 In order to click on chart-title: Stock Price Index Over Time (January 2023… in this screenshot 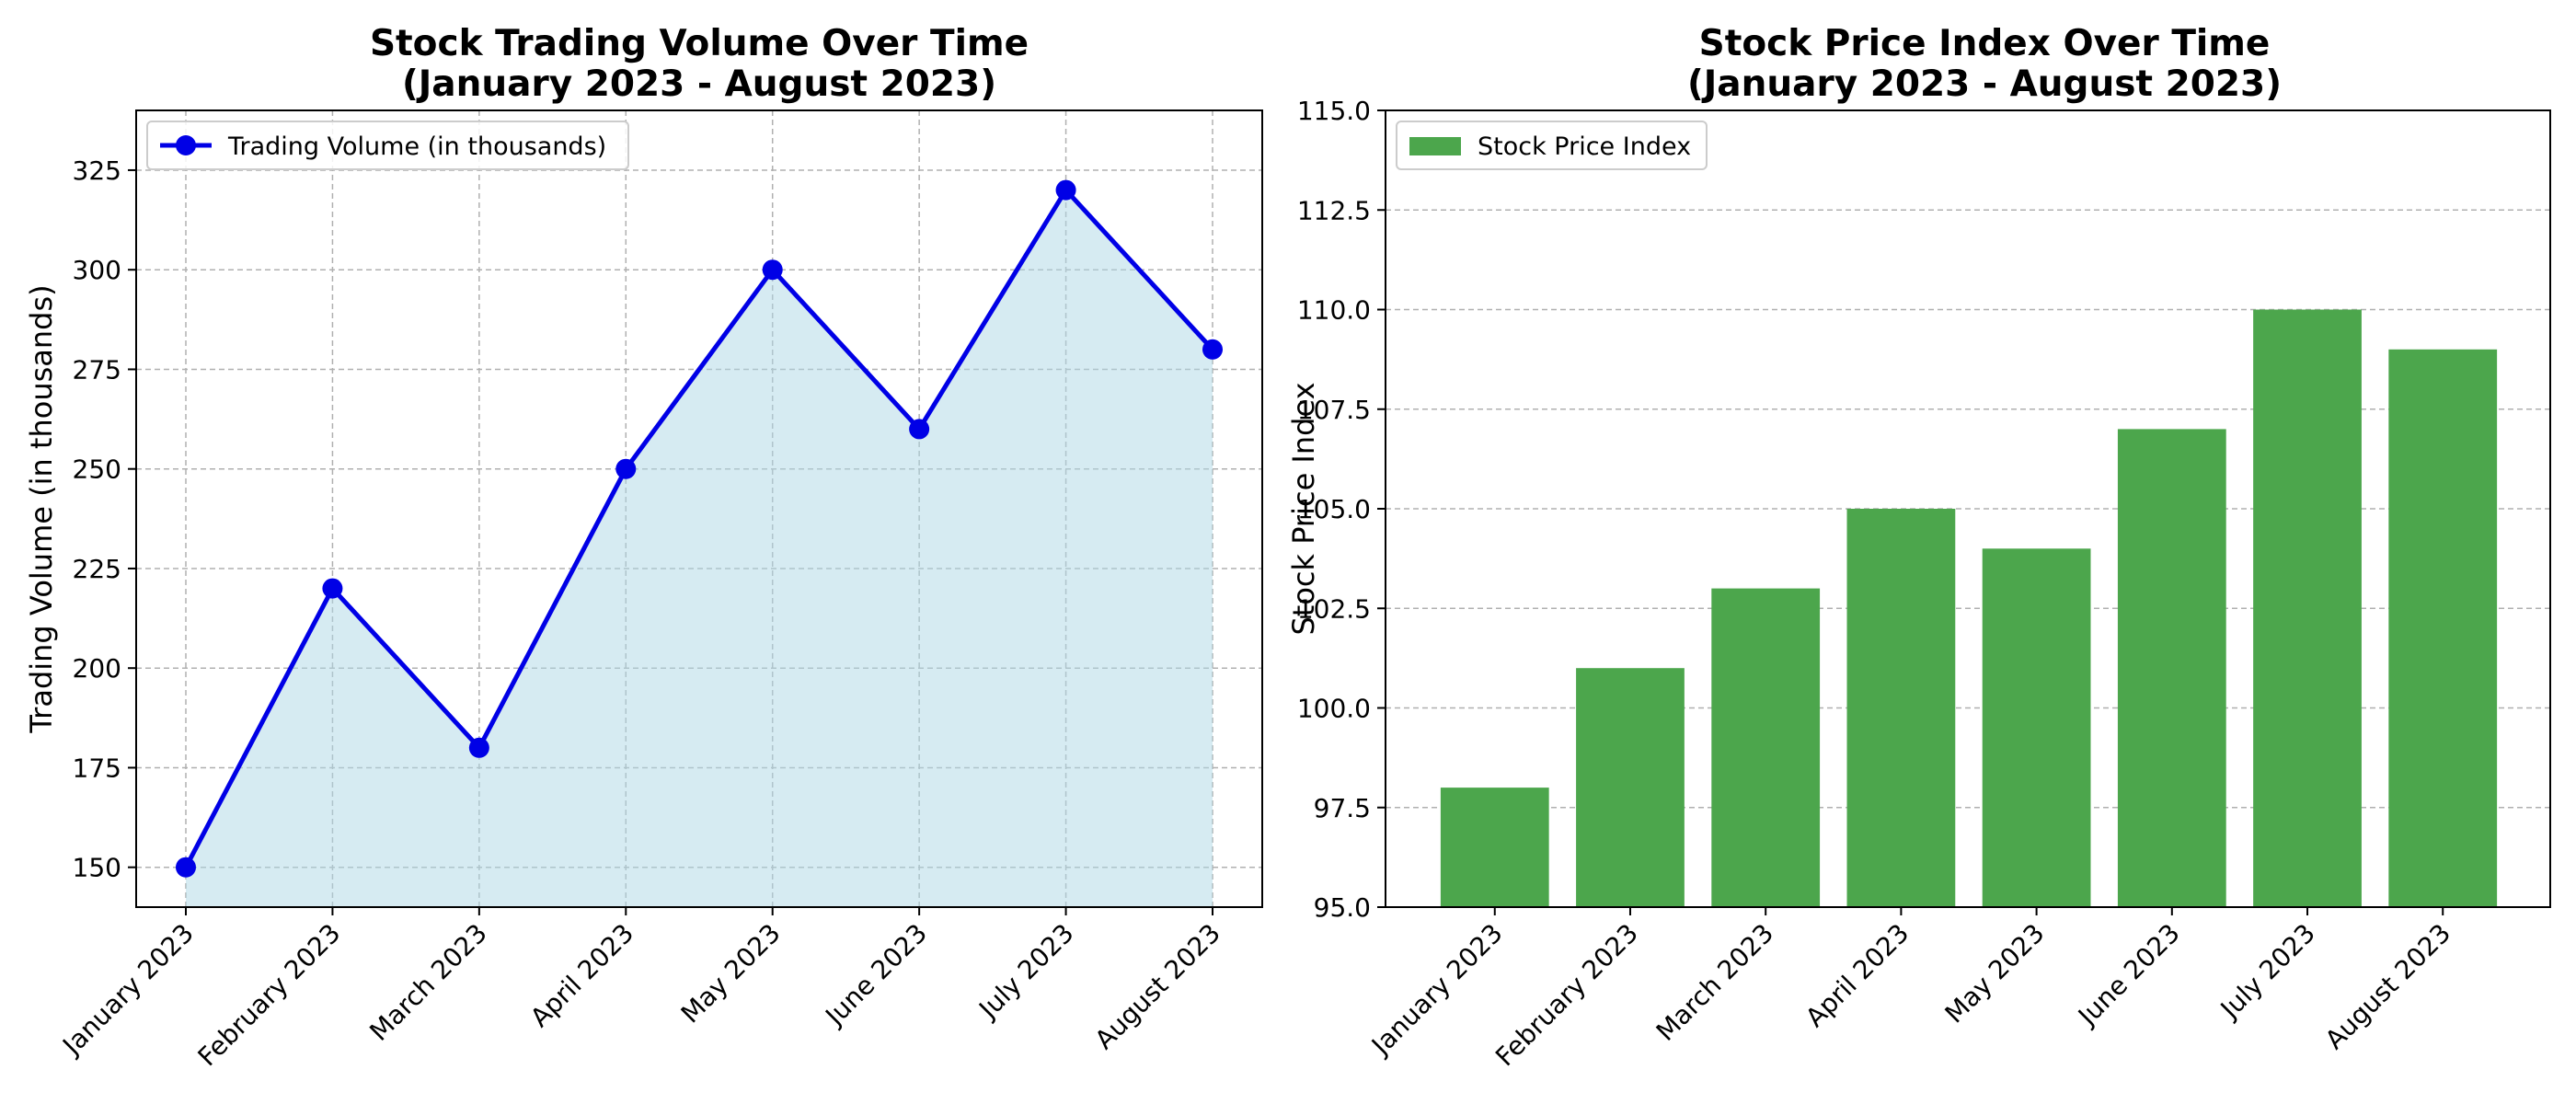, I will do `click(1984, 64)`.